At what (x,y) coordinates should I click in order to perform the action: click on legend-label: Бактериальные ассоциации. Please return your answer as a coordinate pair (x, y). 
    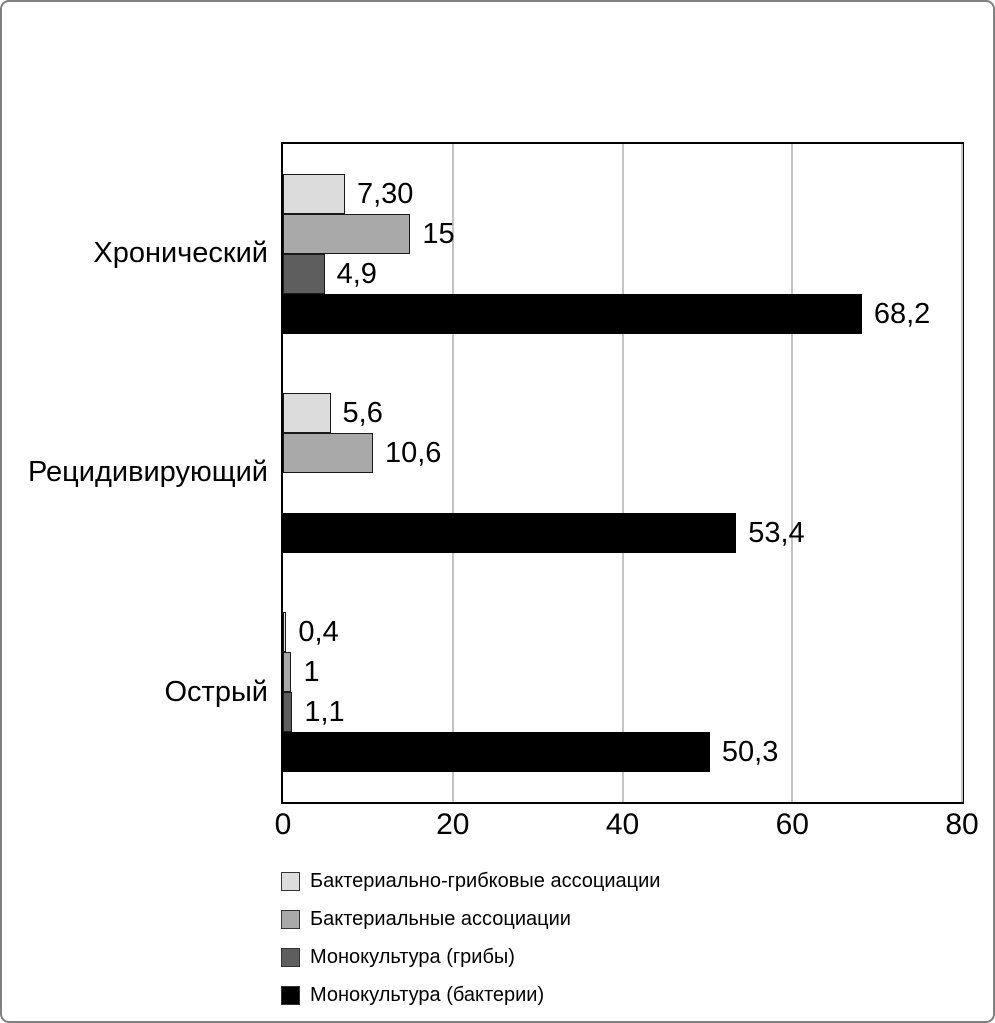
    Looking at the image, I should click on (440, 918).